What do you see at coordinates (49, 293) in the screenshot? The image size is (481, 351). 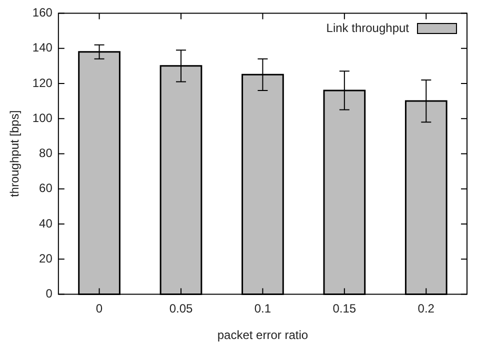 I see `y-tick-label: 0` at bounding box center [49, 293].